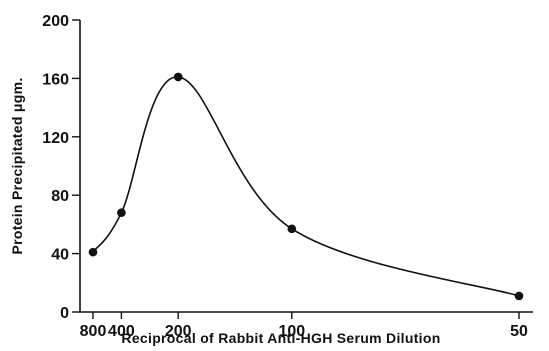 The width and height of the screenshot is (549, 351). Describe the element at coordinates (60, 255) in the screenshot. I see `y-tick-label: 40` at that location.